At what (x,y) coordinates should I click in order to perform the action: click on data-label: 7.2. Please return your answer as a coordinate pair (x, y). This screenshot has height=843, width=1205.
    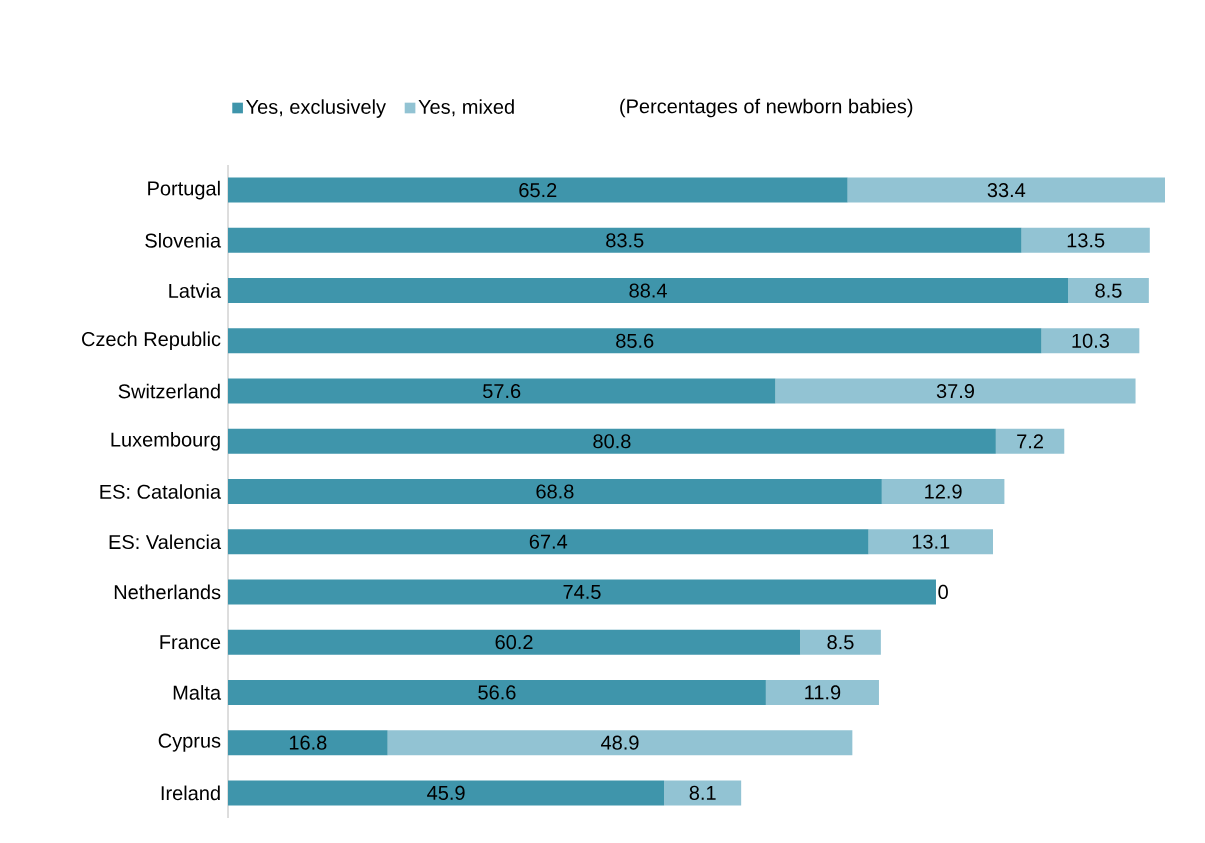
    Looking at the image, I should click on (1030, 441).